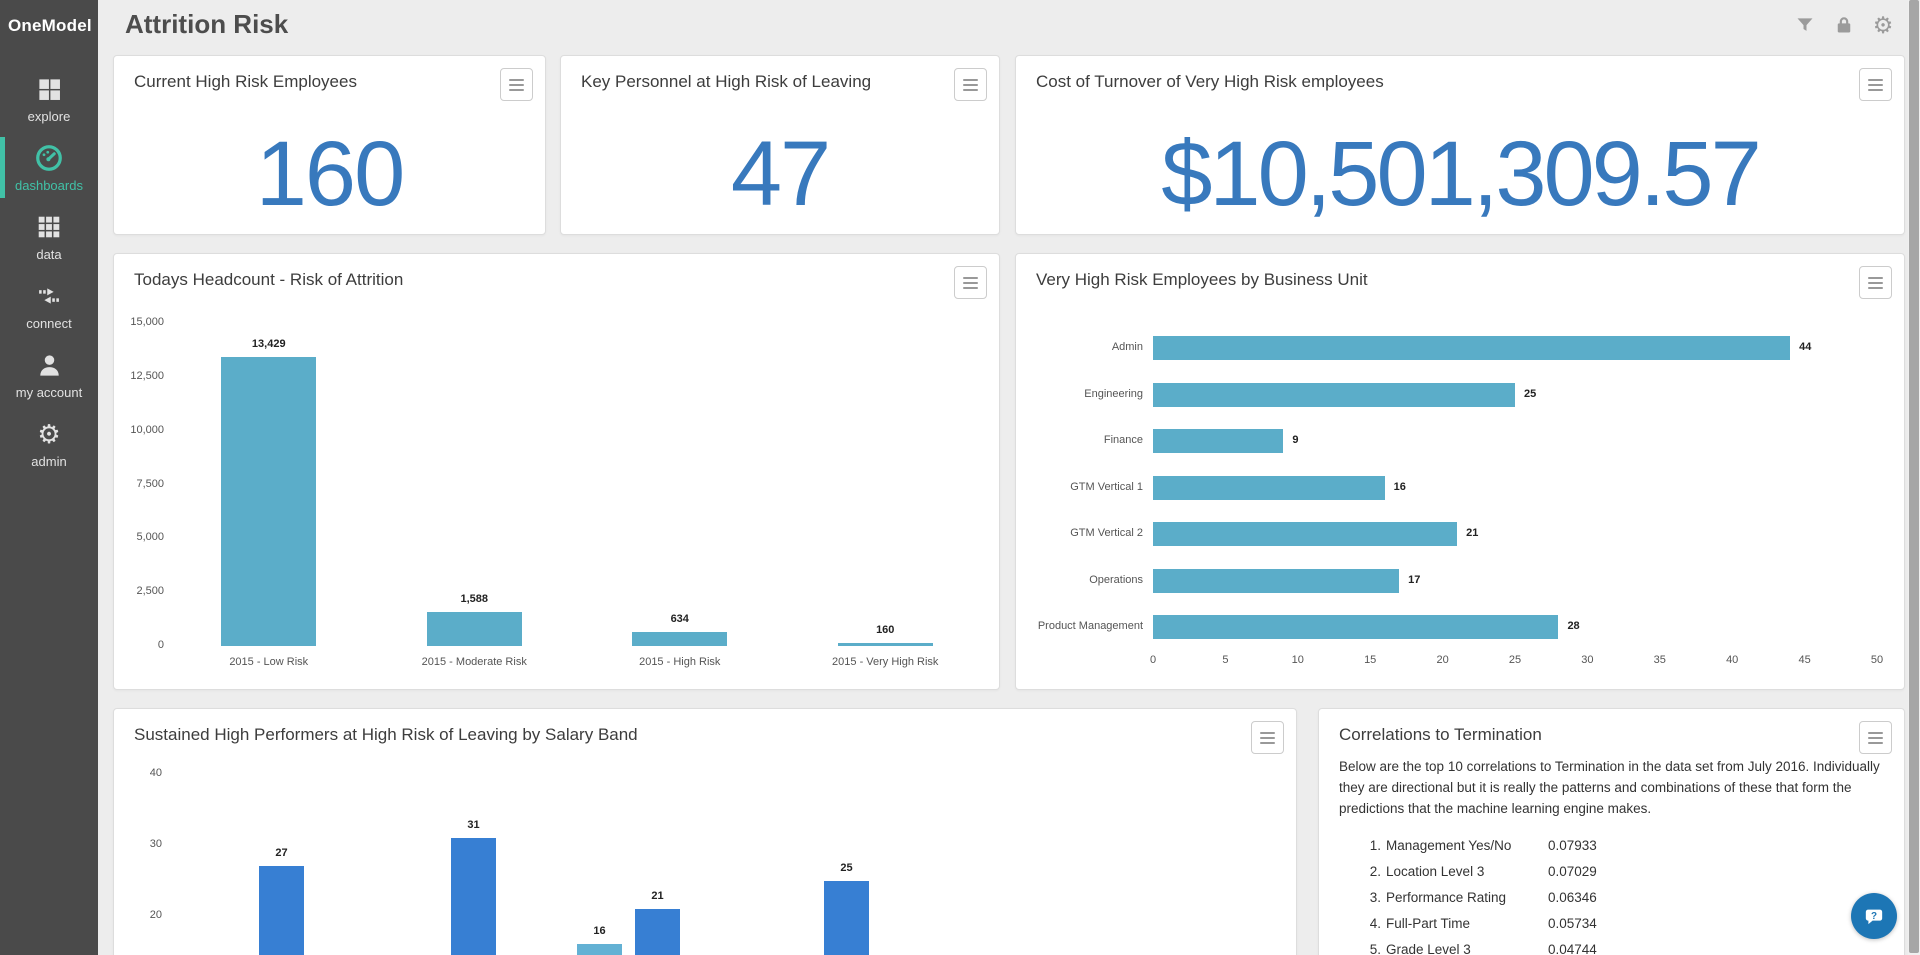  What do you see at coordinates (1428, 948) in the screenshot?
I see `correlation-name: Grade Level 3` at bounding box center [1428, 948].